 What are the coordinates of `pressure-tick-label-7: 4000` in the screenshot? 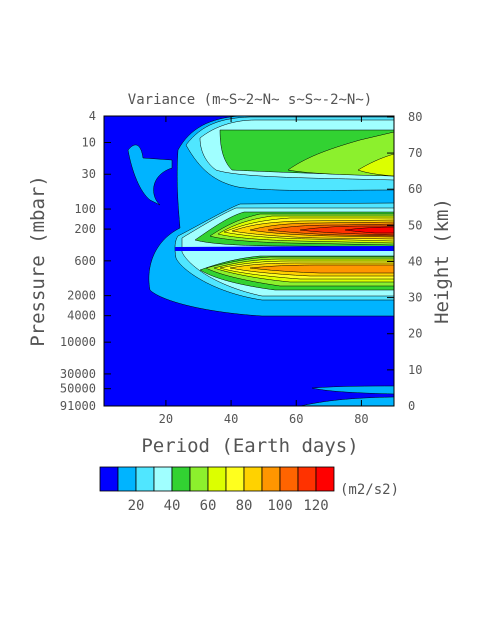 It's located at (81, 316).